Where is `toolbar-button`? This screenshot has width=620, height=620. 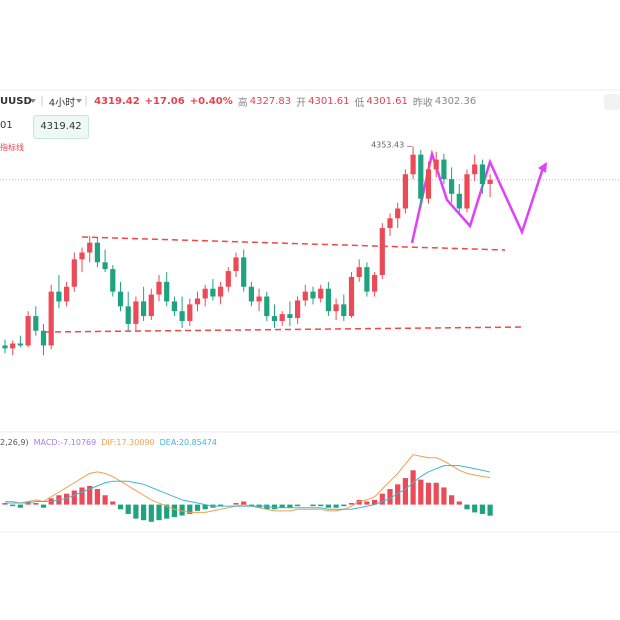
toolbar-button is located at coordinates (612, 102).